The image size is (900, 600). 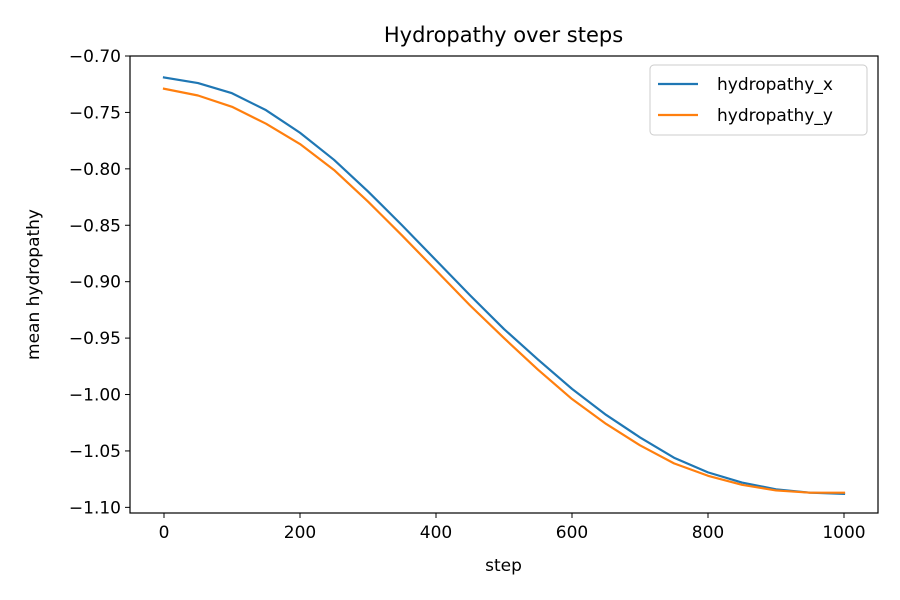 I want to click on legend-label-hydropathy_y: hydropathy_y, so click(x=775, y=116).